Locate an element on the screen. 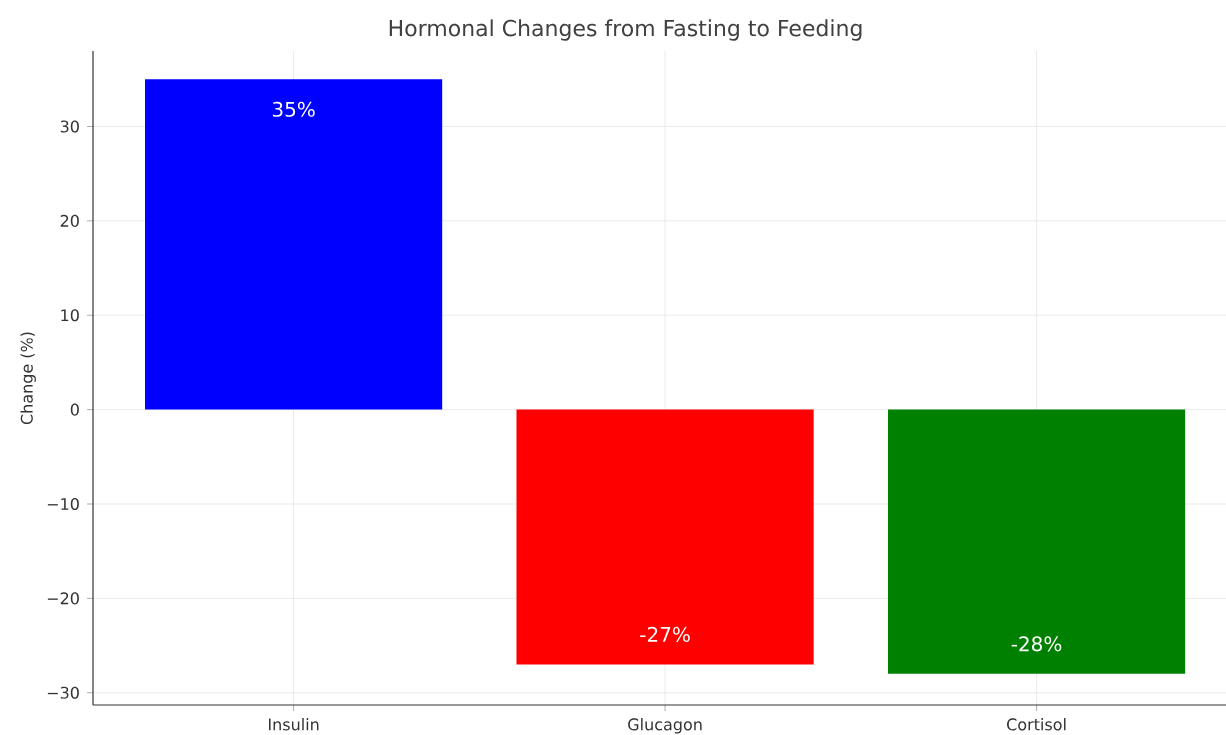  y-tick-label: 30 is located at coordinates (69, 126).